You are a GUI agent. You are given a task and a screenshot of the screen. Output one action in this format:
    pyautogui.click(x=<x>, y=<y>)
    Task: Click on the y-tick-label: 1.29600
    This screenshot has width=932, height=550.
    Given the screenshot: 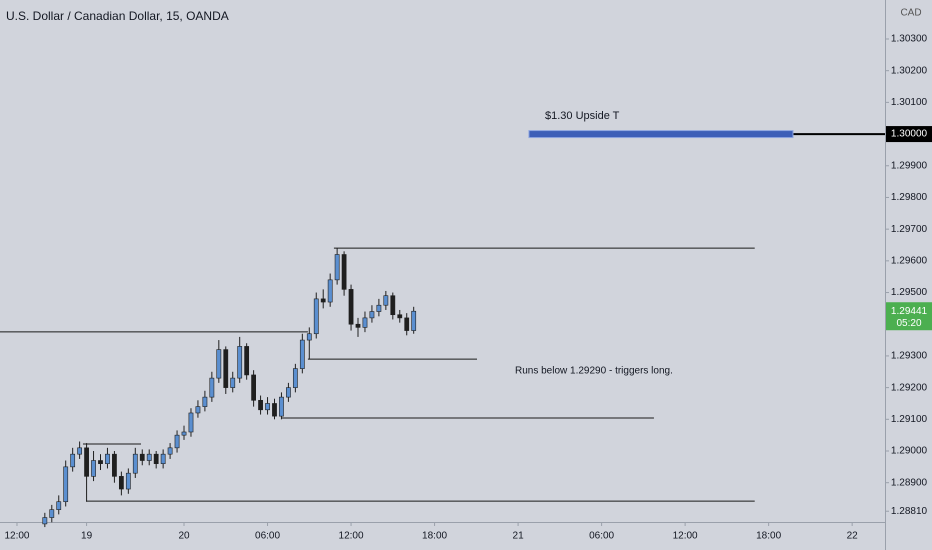 What is the action you would take?
    pyautogui.click(x=909, y=260)
    